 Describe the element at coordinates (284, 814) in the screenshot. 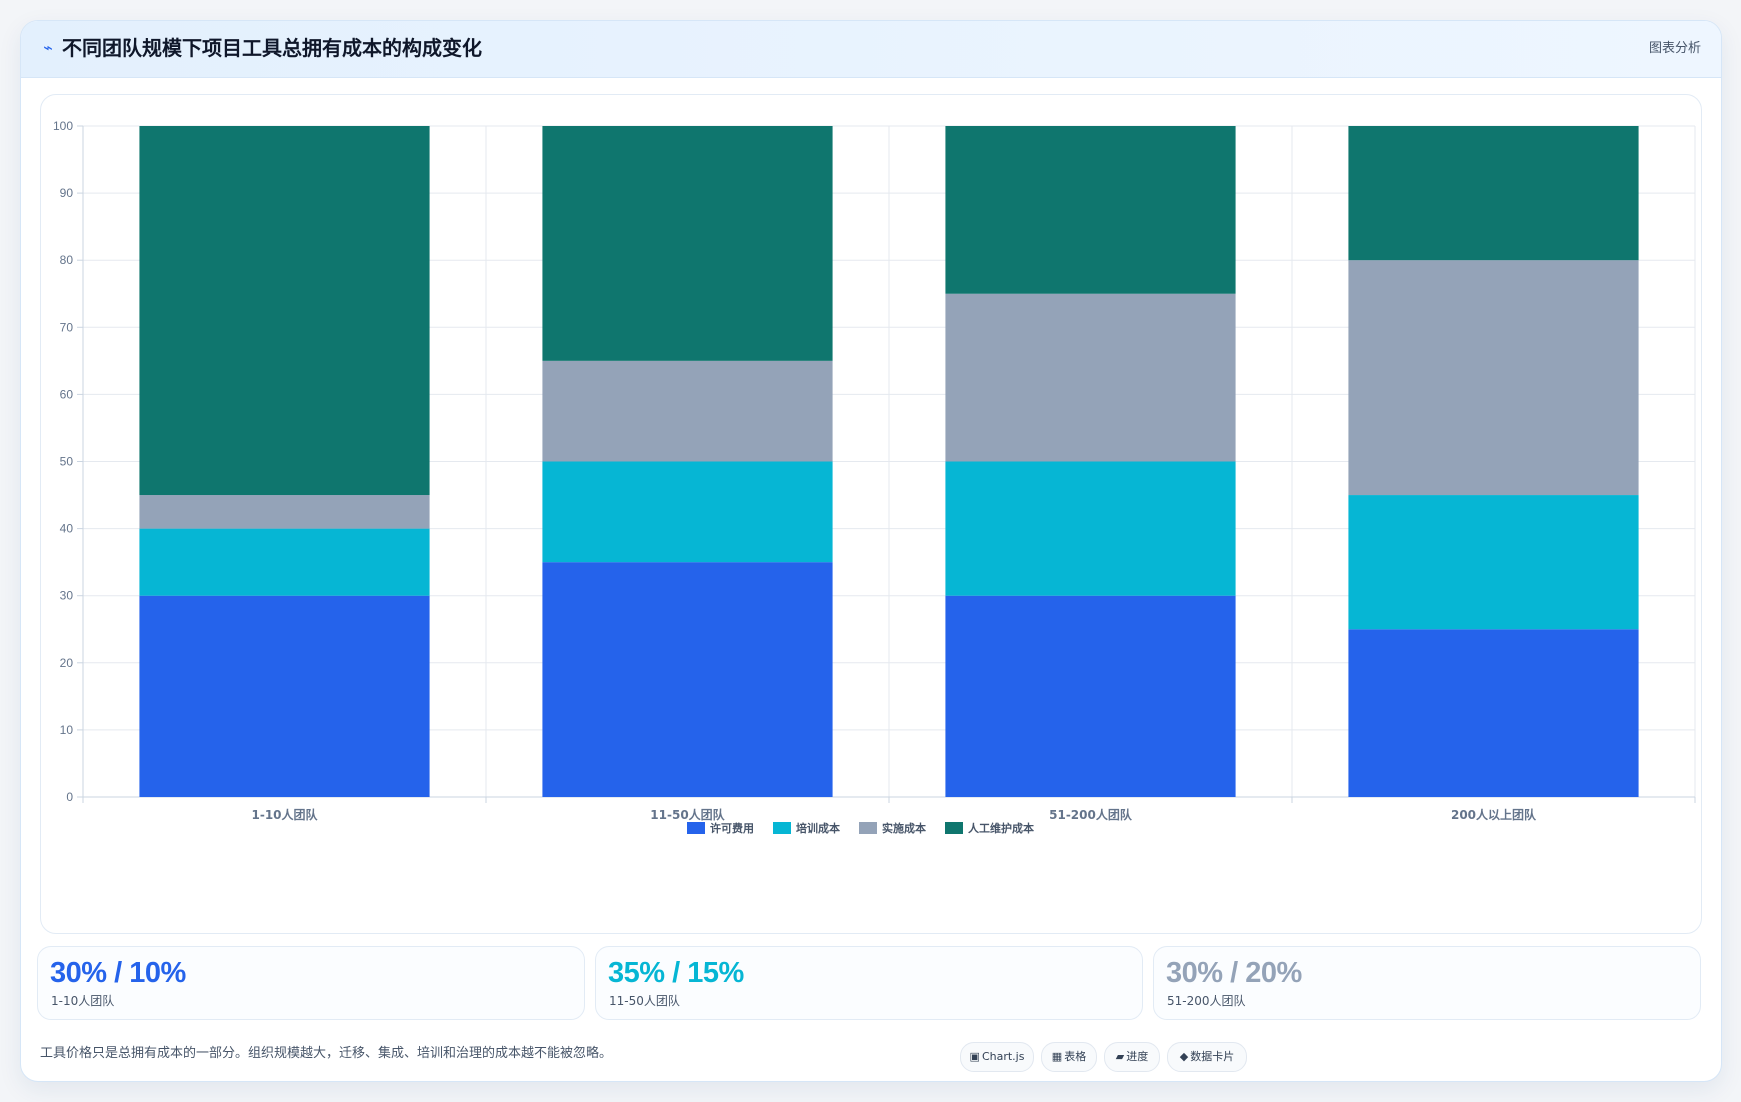

I see `x-tick-label: 1-10人团队` at that location.